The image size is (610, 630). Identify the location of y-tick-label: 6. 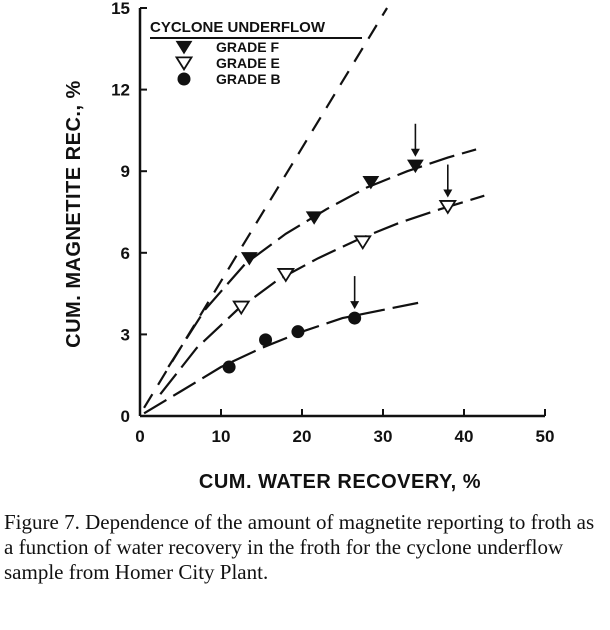
(125, 253).